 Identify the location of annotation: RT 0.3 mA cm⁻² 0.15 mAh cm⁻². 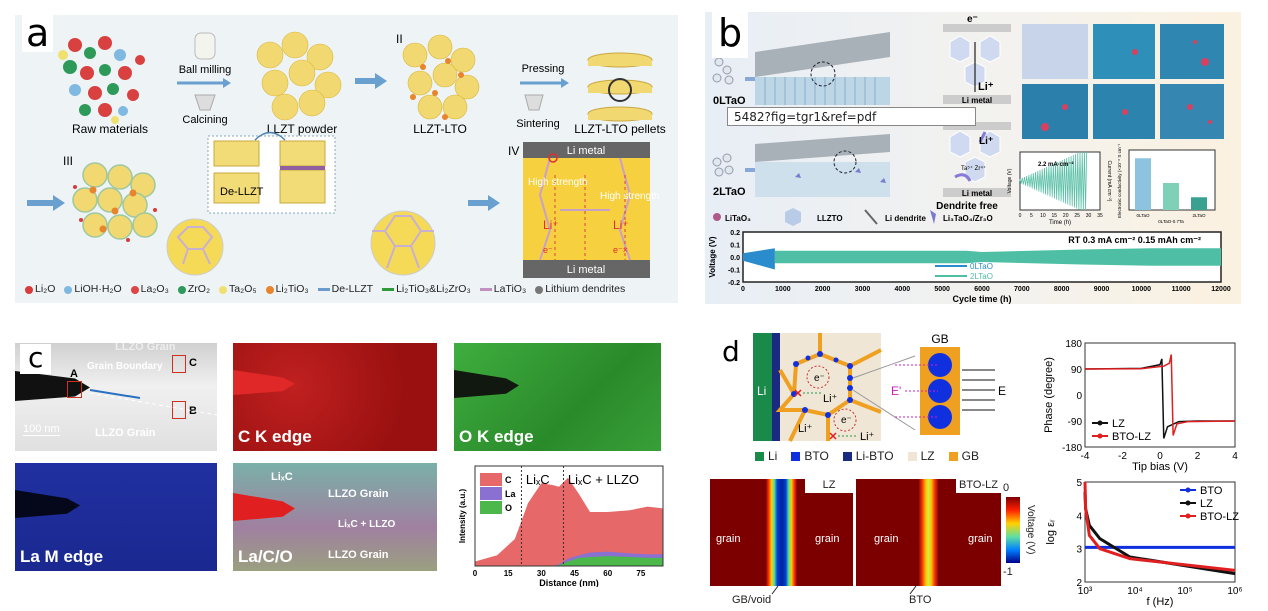
(1134, 240).